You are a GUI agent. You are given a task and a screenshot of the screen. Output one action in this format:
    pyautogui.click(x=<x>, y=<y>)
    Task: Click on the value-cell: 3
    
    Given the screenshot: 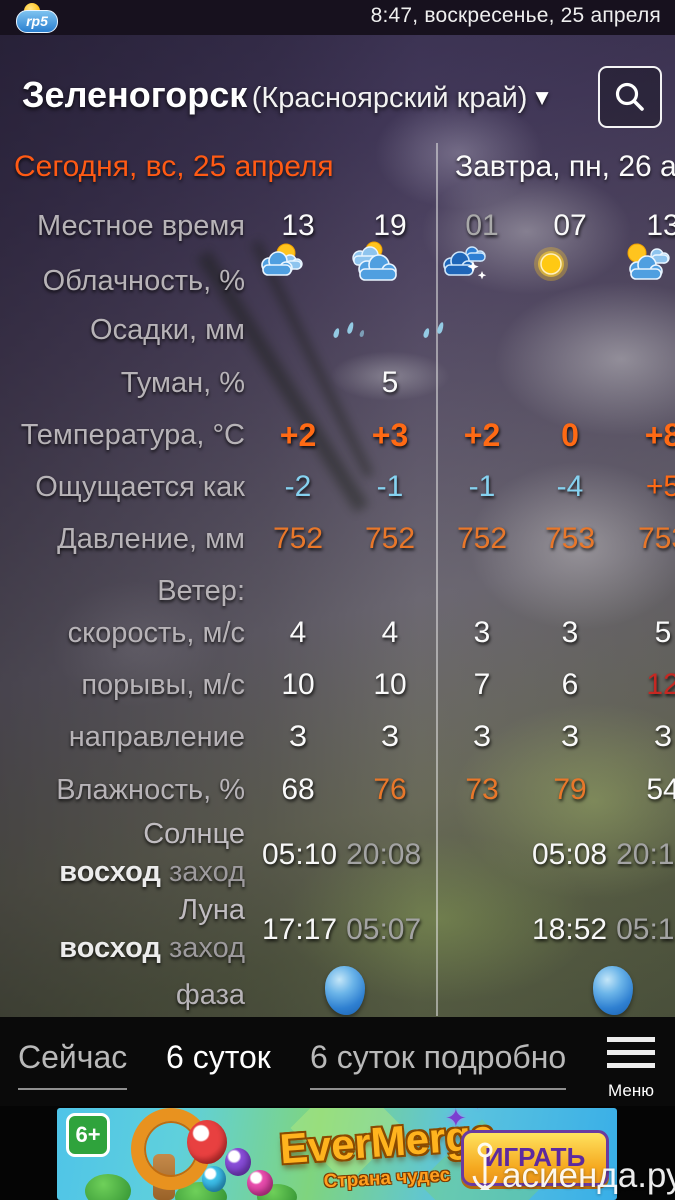 What is the action you would take?
    pyautogui.click(x=570, y=632)
    